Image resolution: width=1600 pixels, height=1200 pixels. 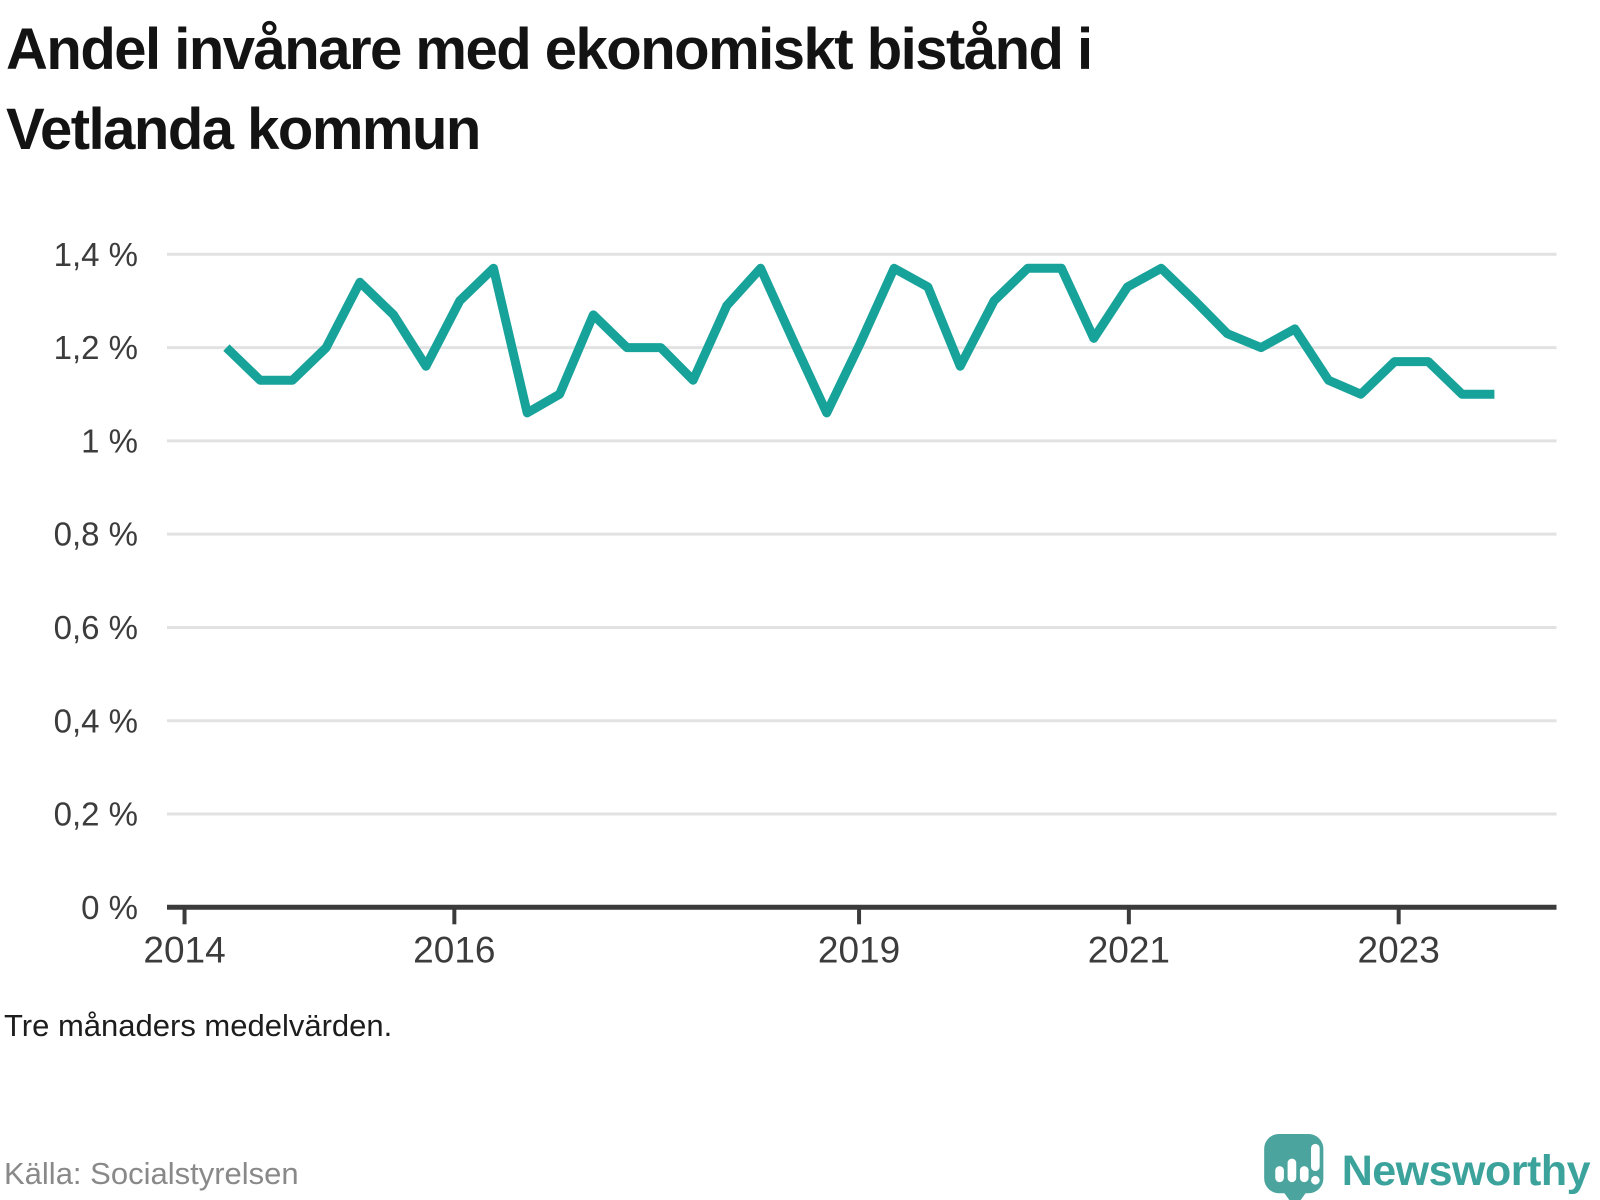 What do you see at coordinates (1399, 949) in the screenshot?
I see `x-axis-tick-label: 2023` at bounding box center [1399, 949].